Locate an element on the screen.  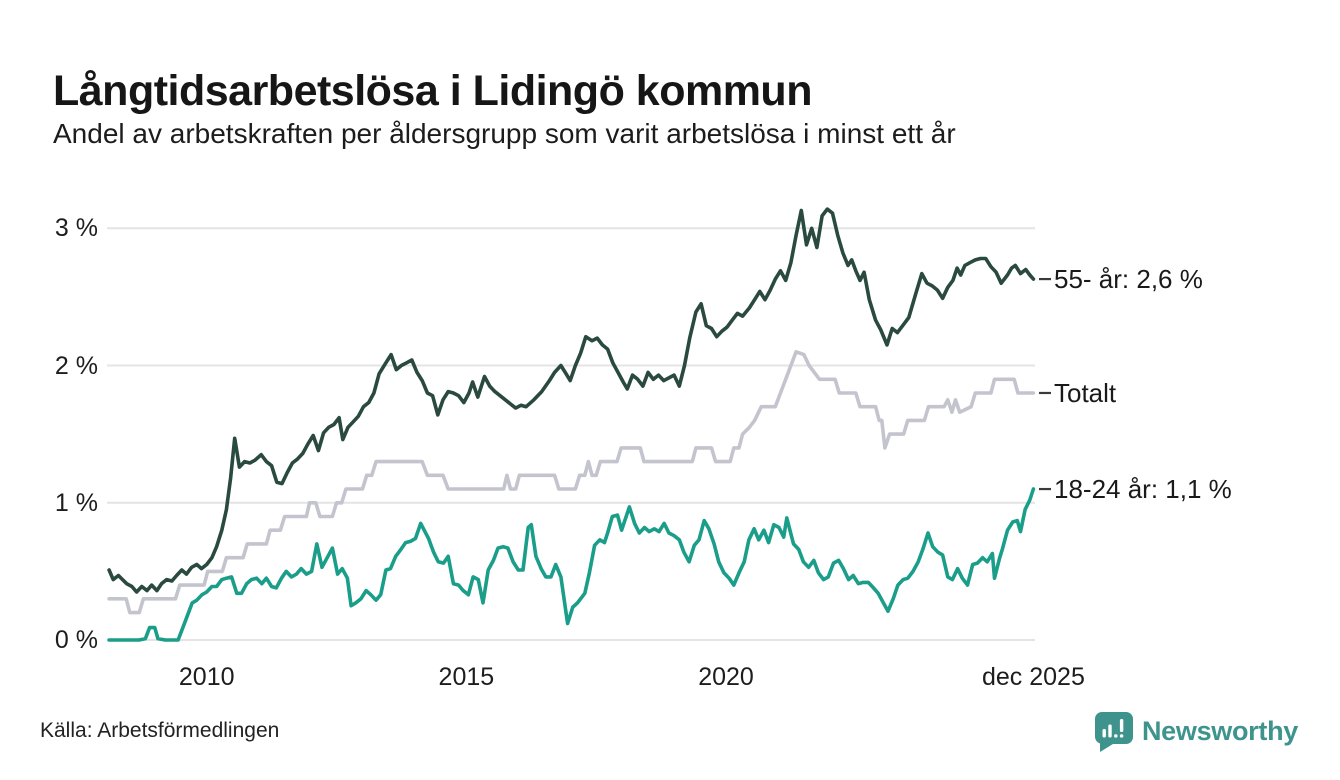
x-tick-label: dec 2025 is located at coordinates (1033, 677).